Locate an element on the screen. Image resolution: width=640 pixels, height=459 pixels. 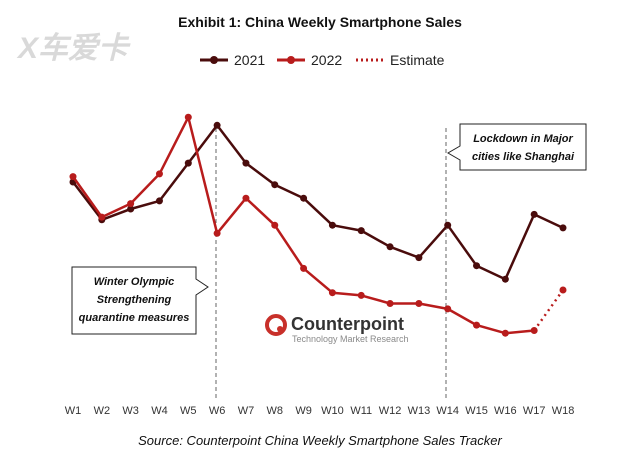
point-2022-w8 is located at coordinates (275, 225).